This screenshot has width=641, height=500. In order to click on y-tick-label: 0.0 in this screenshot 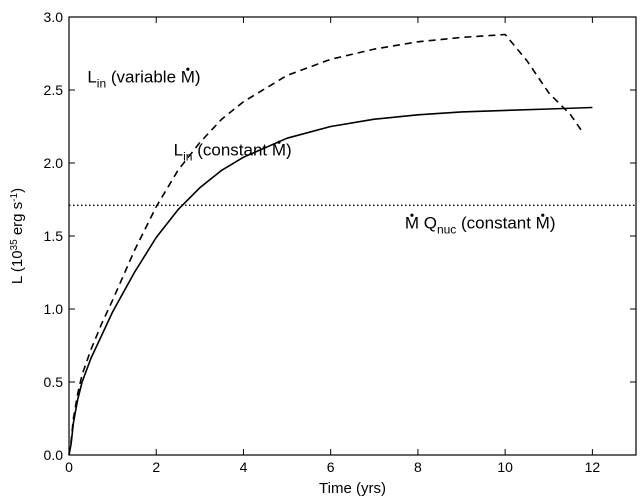, I will do `click(54, 455)`.